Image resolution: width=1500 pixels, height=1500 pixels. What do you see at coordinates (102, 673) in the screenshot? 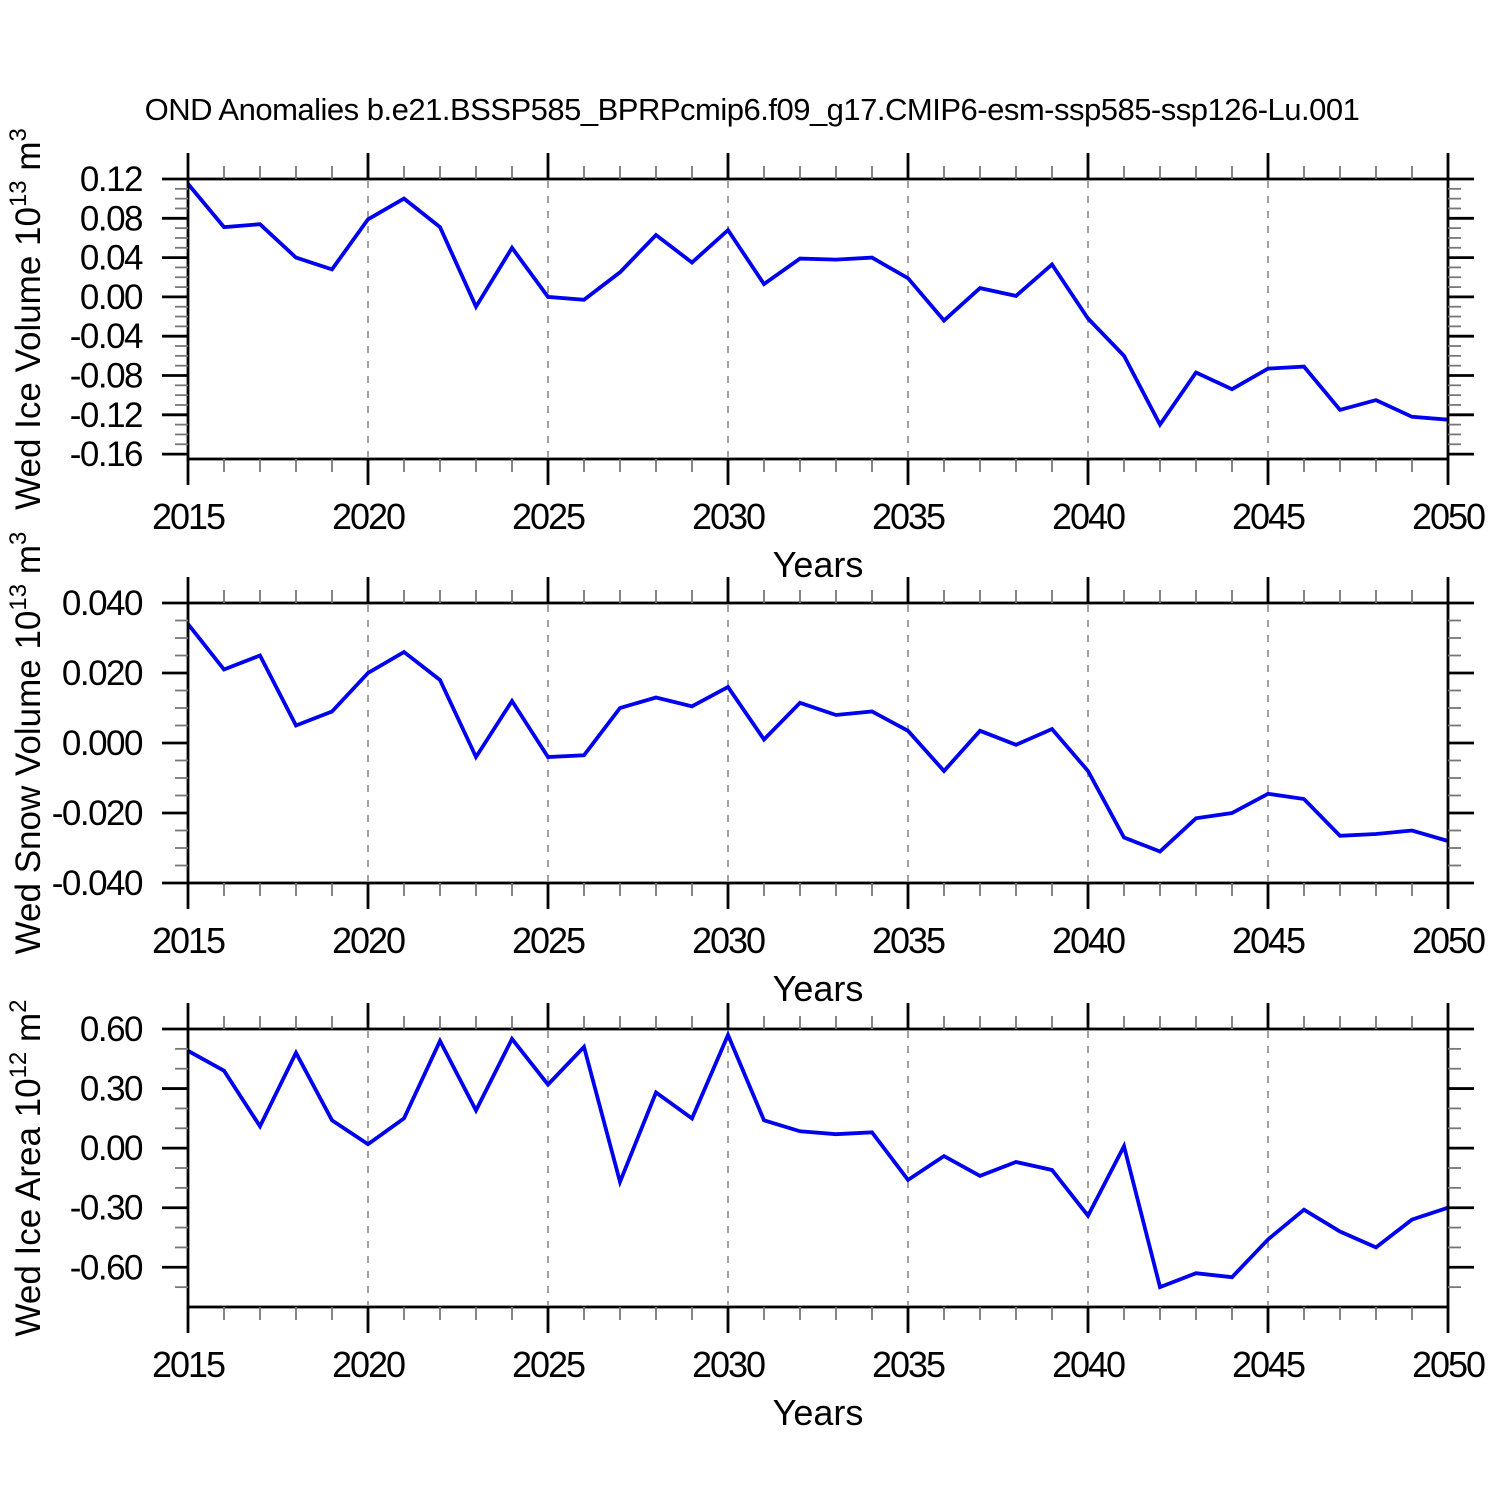
I see `y-tick-label: 0.020` at bounding box center [102, 673].